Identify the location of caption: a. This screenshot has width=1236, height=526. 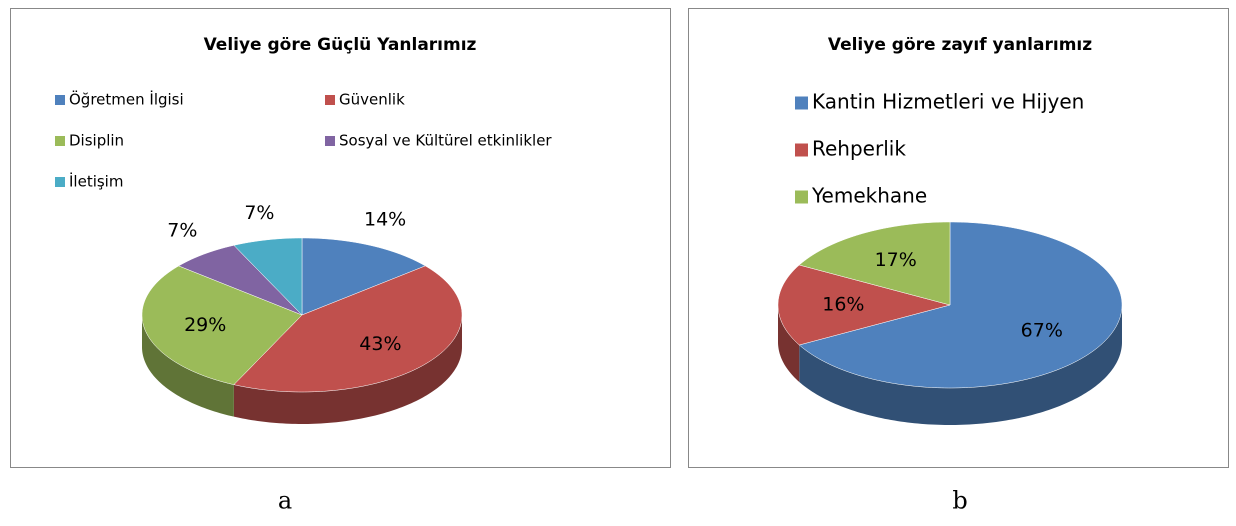
(285, 501).